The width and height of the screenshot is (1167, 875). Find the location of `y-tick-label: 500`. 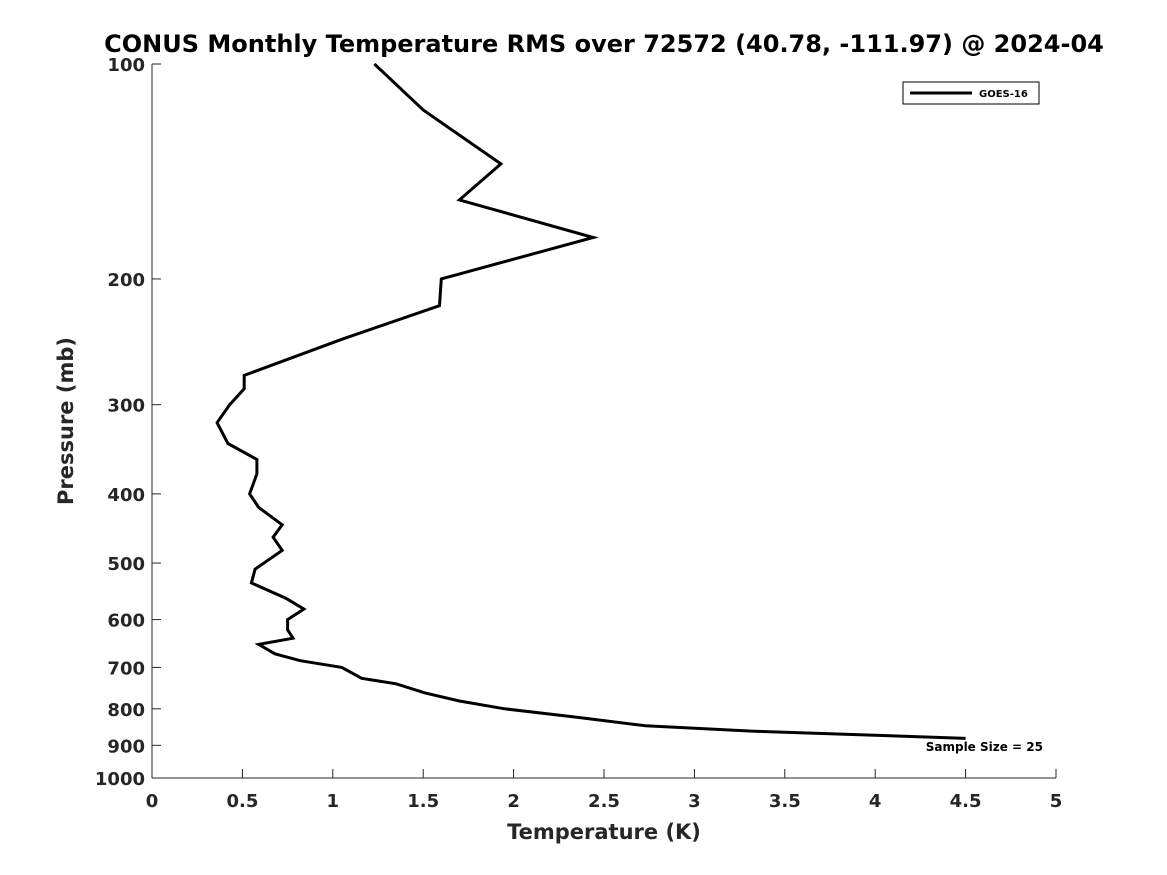

y-tick-label: 500 is located at coordinates (126, 564).